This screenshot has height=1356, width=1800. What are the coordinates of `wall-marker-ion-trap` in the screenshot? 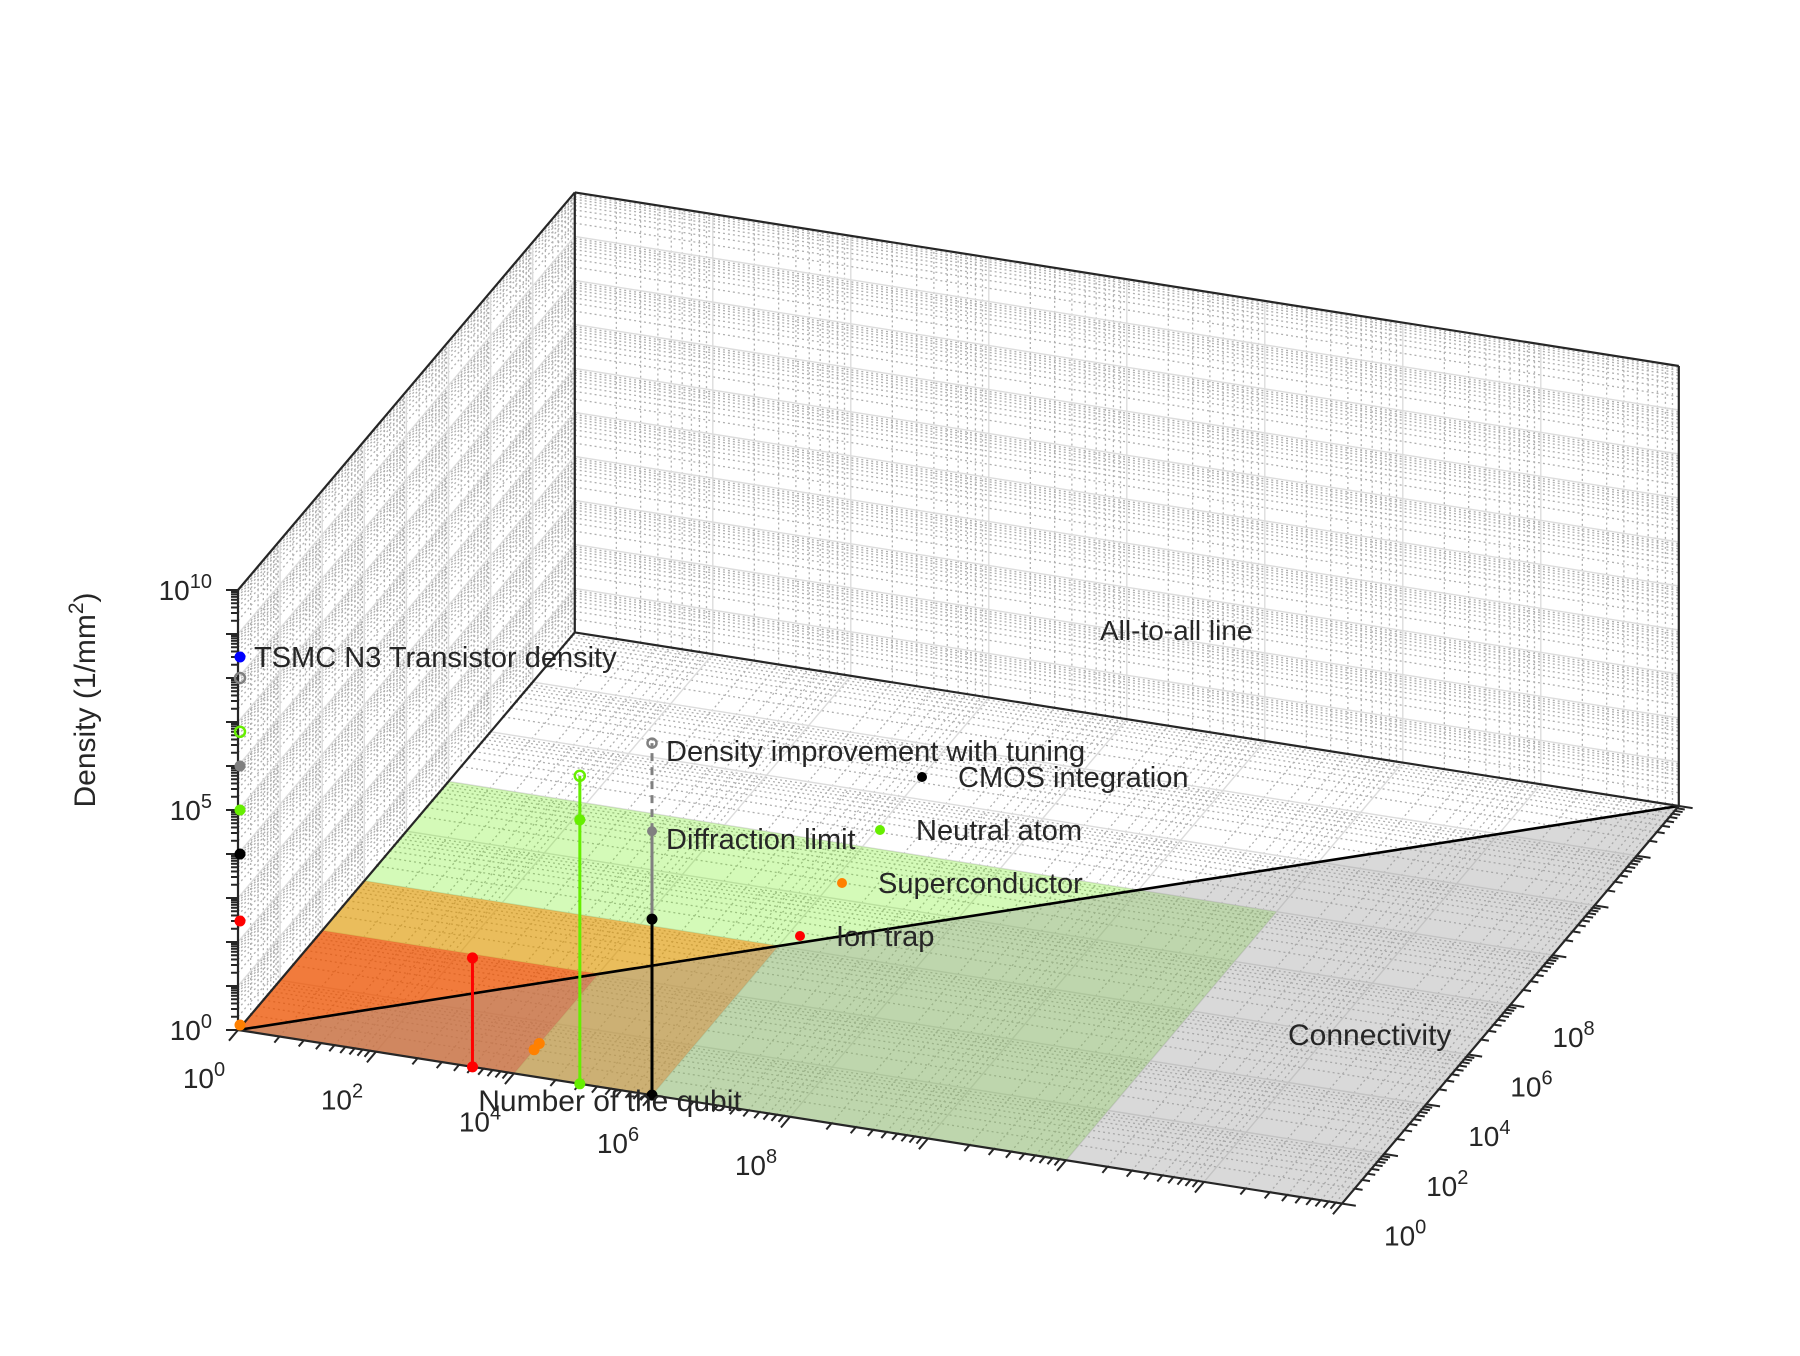 It's located at (240, 921).